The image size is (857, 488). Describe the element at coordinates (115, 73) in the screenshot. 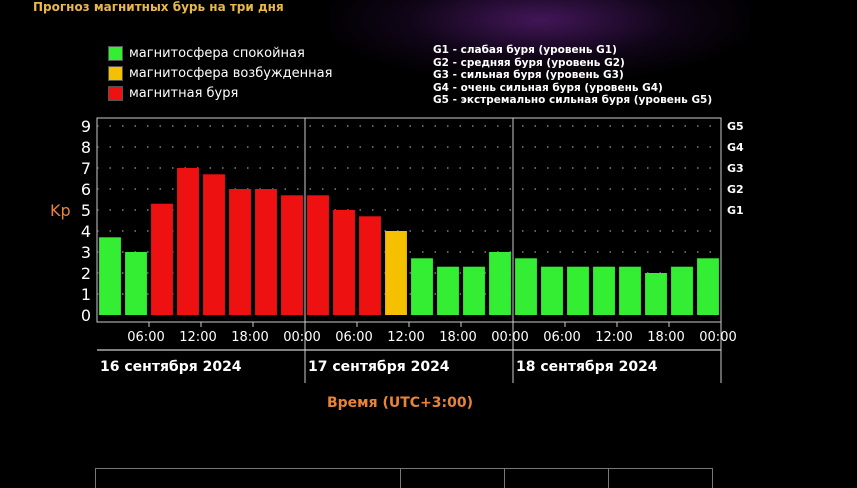

I see `legend-swatch-excited` at that location.